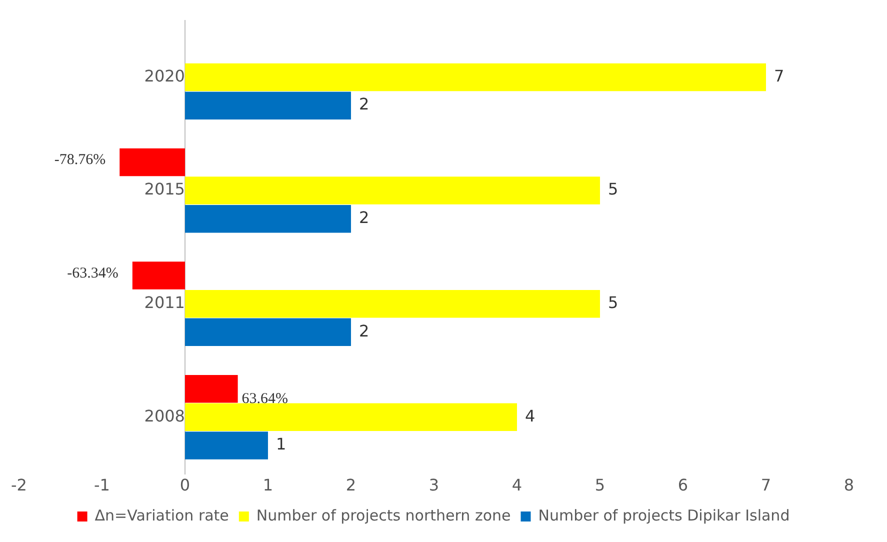 Image resolution: width=887 pixels, height=542 pixels. Describe the element at coordinates (164, 76) in the screenshot. I see `y-tick-label: 2020` at that location.